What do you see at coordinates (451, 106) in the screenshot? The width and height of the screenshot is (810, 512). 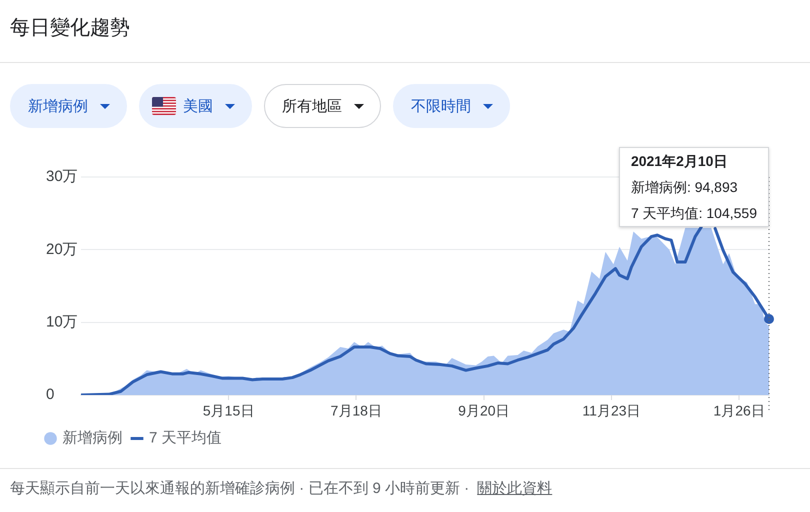 I see `dropdown-button: 不限時間` at bounding box center [451, 106].